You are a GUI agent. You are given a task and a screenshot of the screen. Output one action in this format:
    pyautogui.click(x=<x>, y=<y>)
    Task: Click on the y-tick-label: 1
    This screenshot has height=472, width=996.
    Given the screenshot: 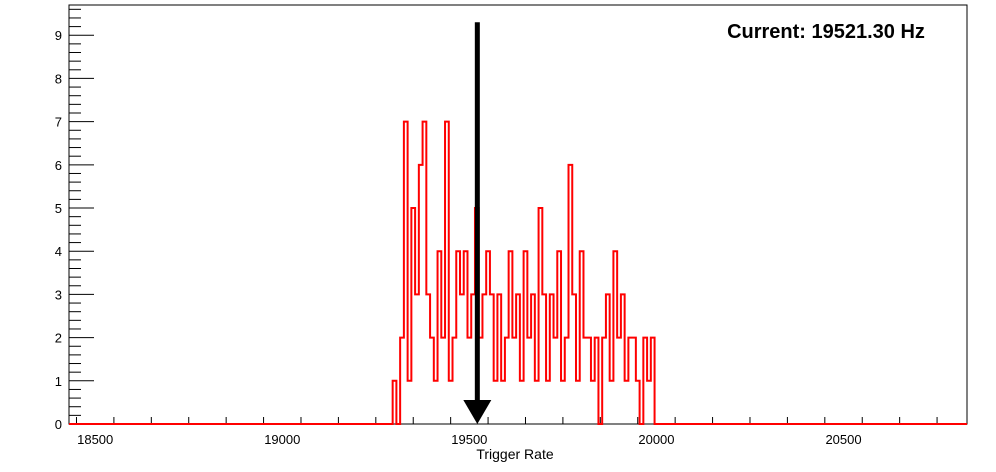 What is the action you would take?
    pyautogui.click(x=58, y=381)
    